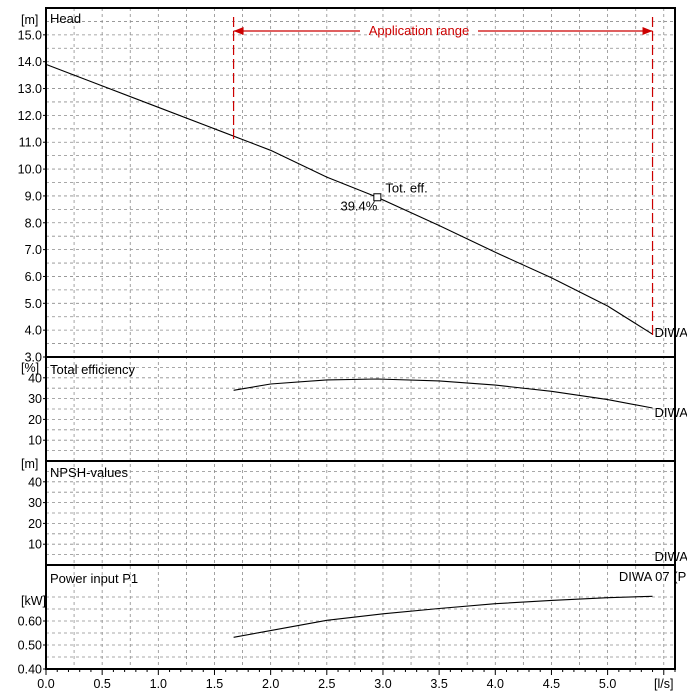 The image size is (687, 695). I want to click on panel-title-head: Head, so click(65, 18).